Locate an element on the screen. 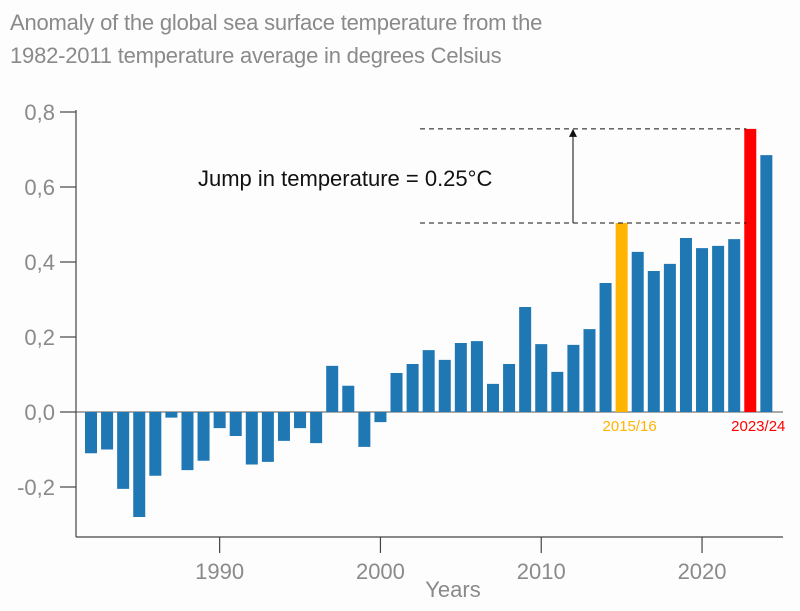 The height and width of the screenshot is (611, 800). bar-1985 is located at coordinates (139, 464).